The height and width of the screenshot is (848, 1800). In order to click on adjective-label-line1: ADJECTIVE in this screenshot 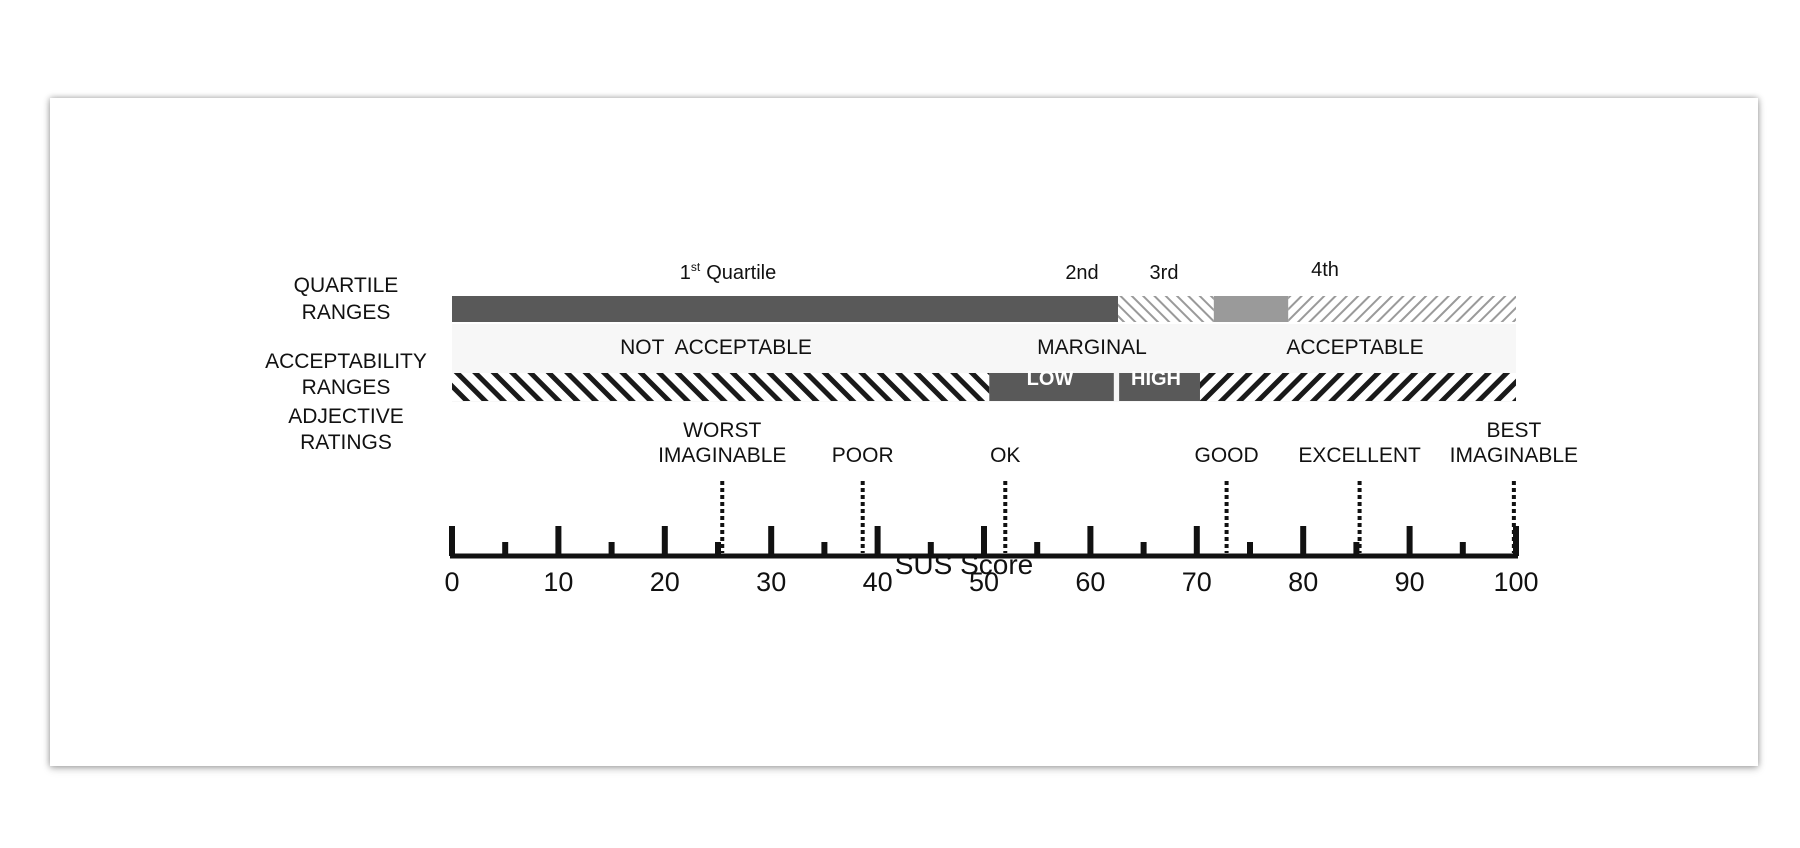, I will do `click(346, 416)`.